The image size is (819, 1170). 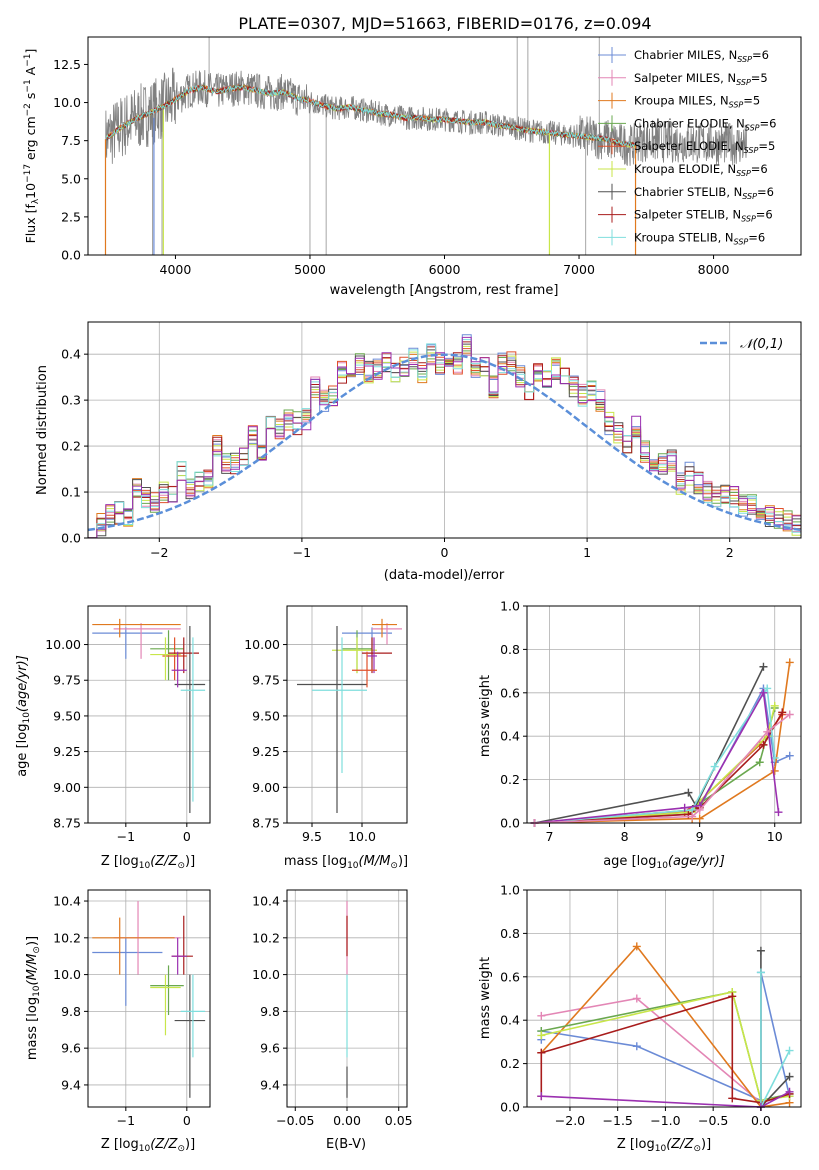 What do you see at coordinates (67, 937) in the screenshot?
I see `massZ-ytick-label: 10.2` at bounding box center [67, 937].